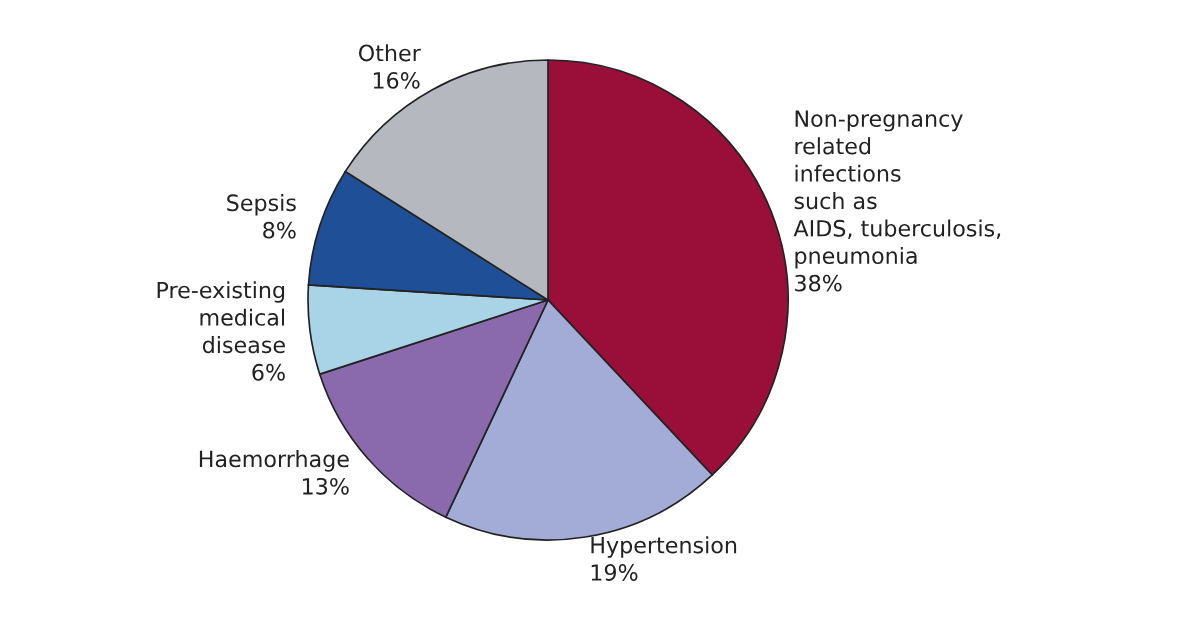 The height and width of the screenshot is (640, 1188). I want to click on data-label: 16%, so click(396, 80).